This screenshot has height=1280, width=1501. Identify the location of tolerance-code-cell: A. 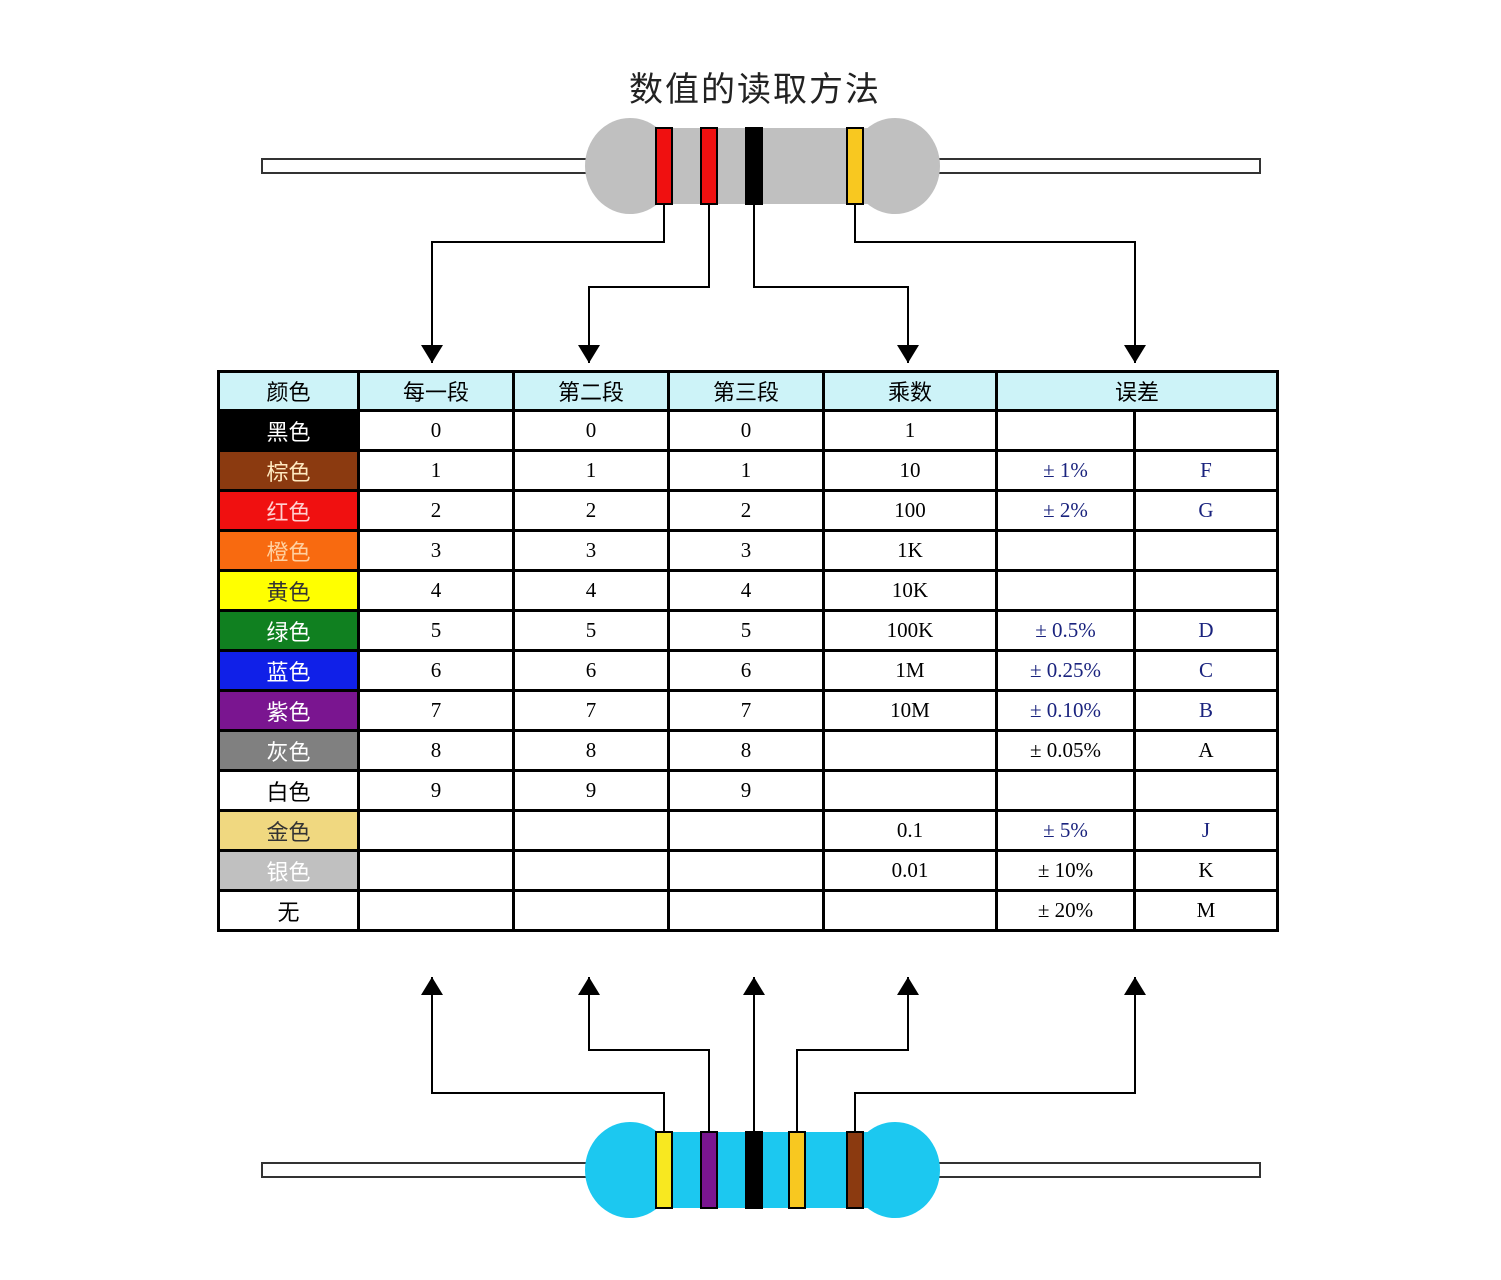
(1206, 750).